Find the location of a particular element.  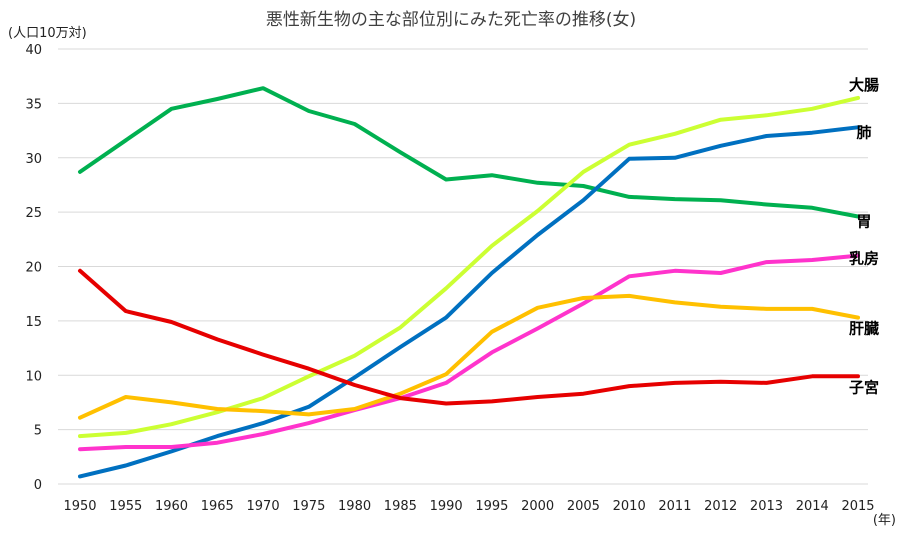

chart-title: 悪性新生物の主な部位別にみた死亡率の推移(女) is located at coordinates (451, 20).